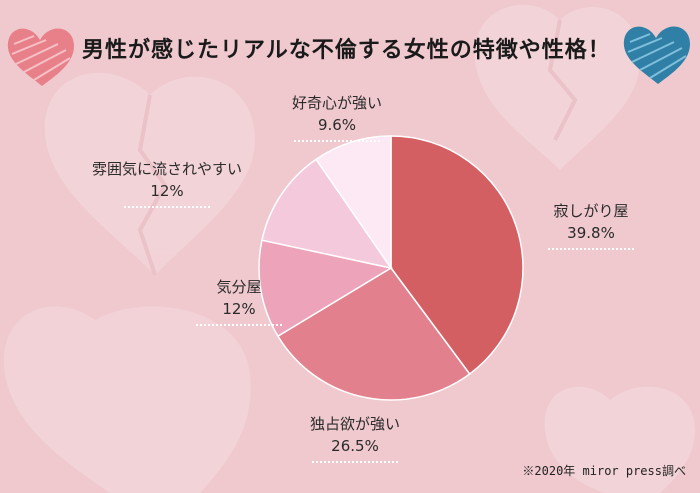 This screenshot has height=493, width=700. I want to click on slice-name: 好奇心が強い, so click(337, 103).